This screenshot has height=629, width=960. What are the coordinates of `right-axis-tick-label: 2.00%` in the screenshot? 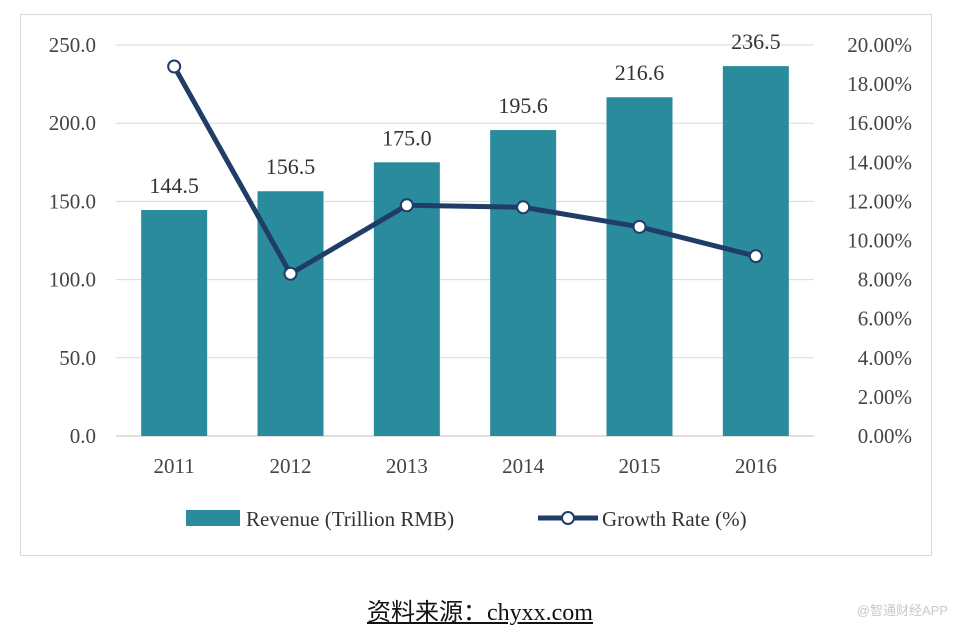 It's located at (885, 397).